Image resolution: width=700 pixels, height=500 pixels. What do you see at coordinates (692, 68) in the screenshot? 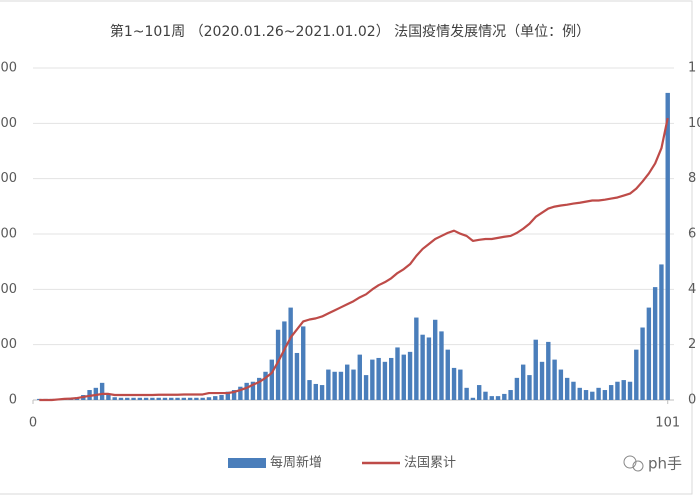
I see `y2-tick-label: 1` at bounding box center [692, 68].